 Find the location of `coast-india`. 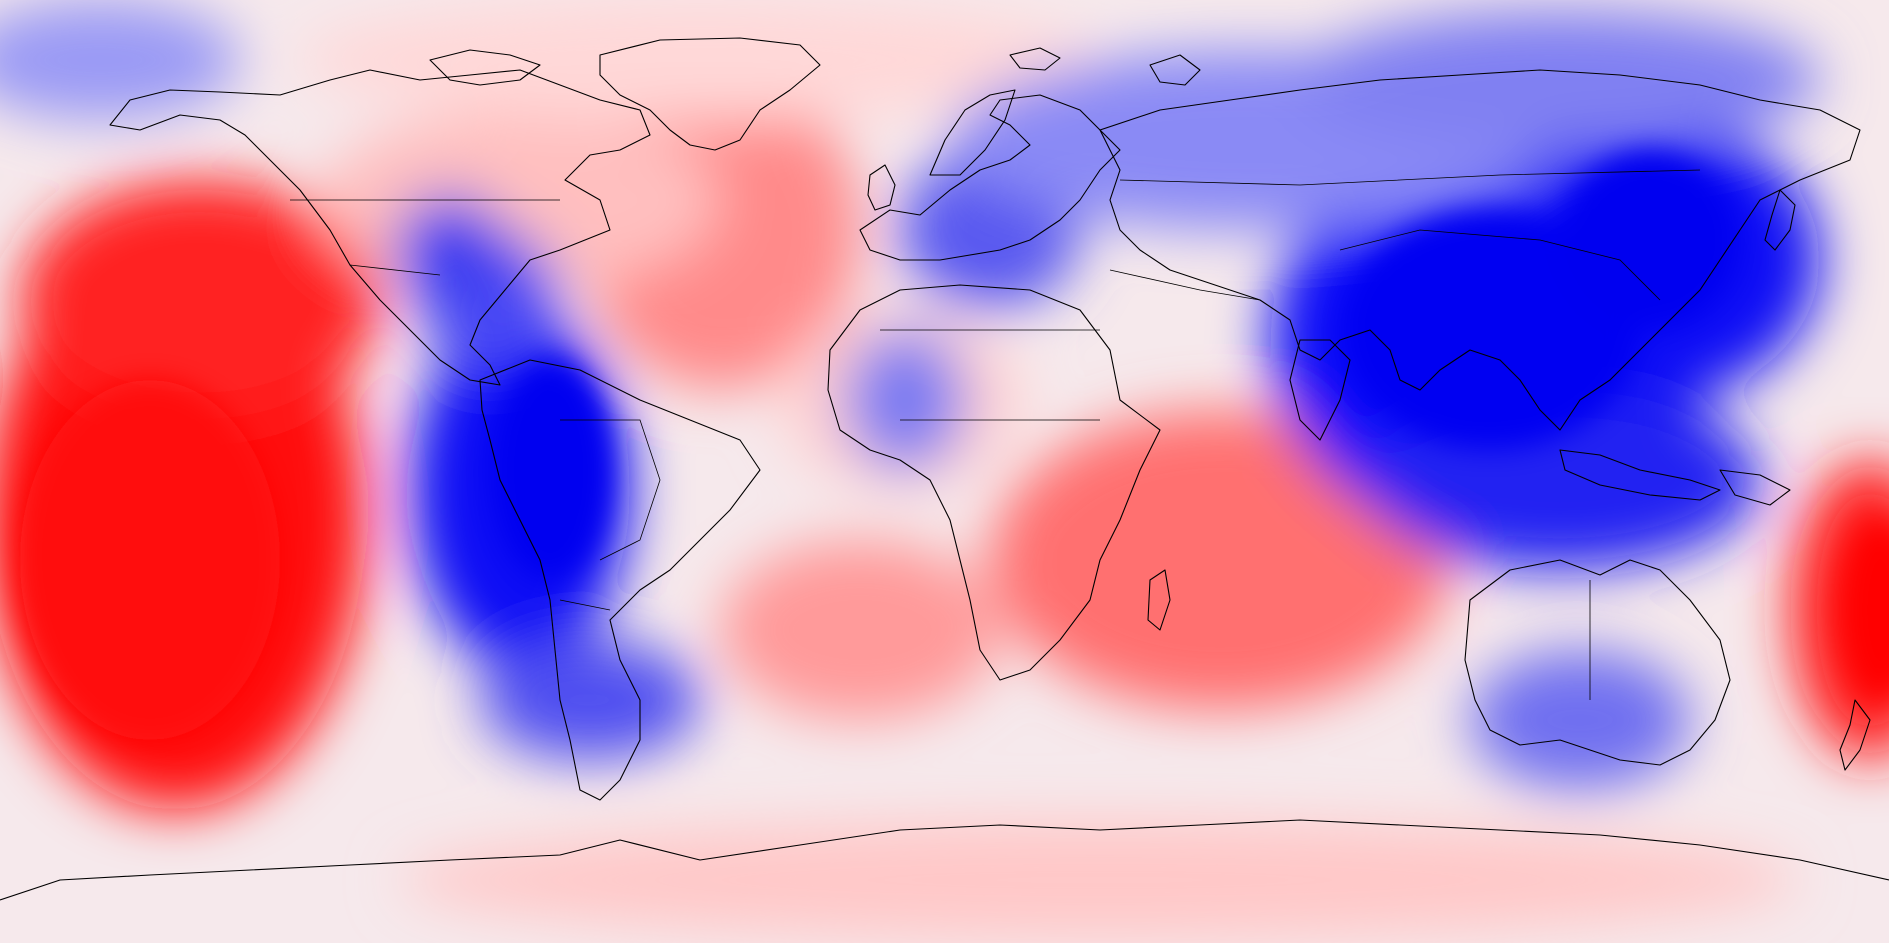

coast-india is located at coordinates (1320, 390).